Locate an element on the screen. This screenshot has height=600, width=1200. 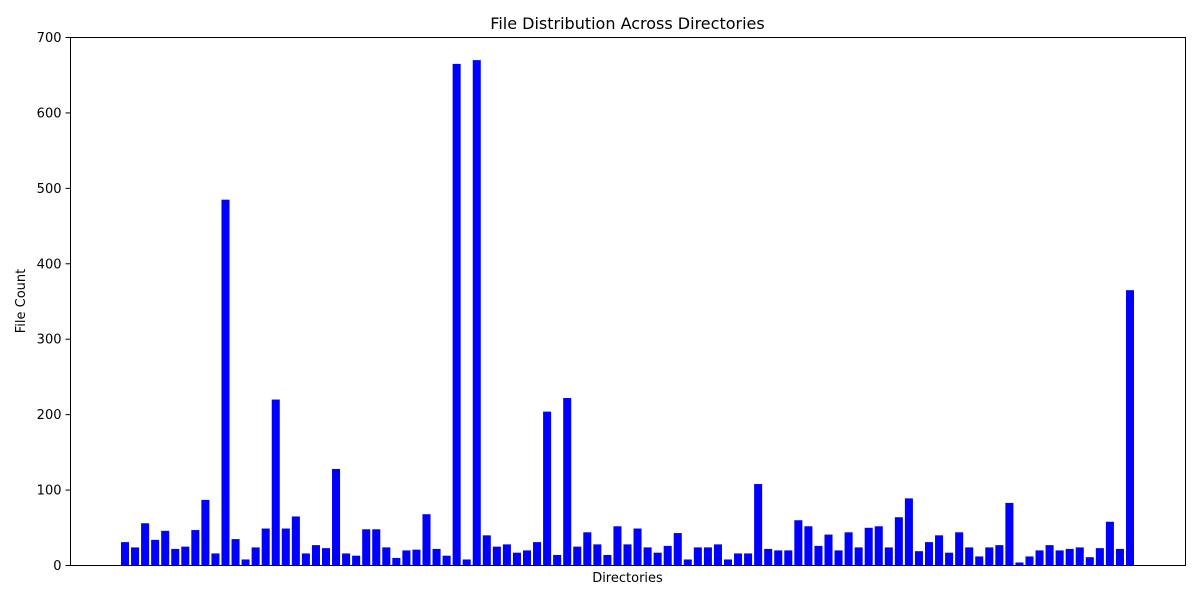
y-tick-label: 0 is located at coordinates (57, 566).